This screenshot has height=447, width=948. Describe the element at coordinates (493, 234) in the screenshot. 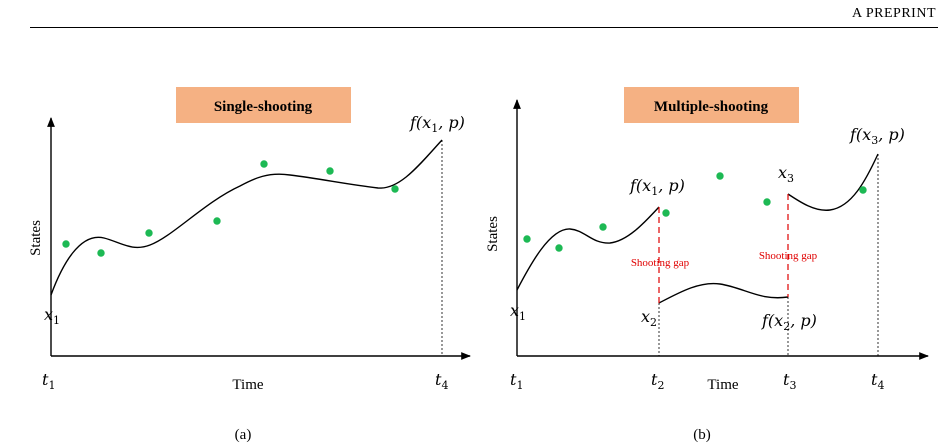

I see `panel-b-ylabel: States` at that location.